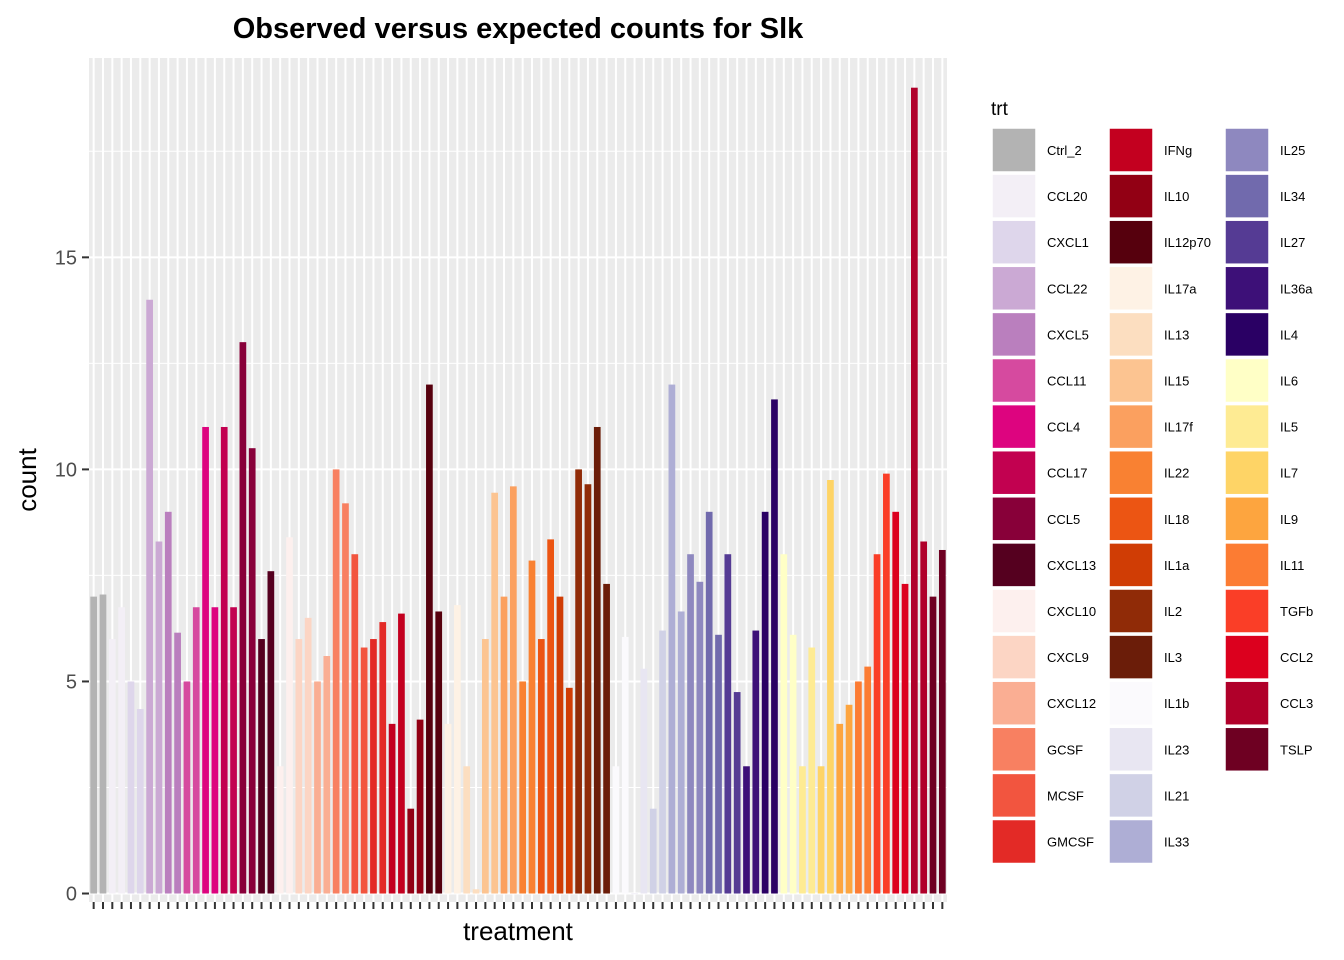  I want to click on legend-label-il17a: IL17a, so click(1180, 288).